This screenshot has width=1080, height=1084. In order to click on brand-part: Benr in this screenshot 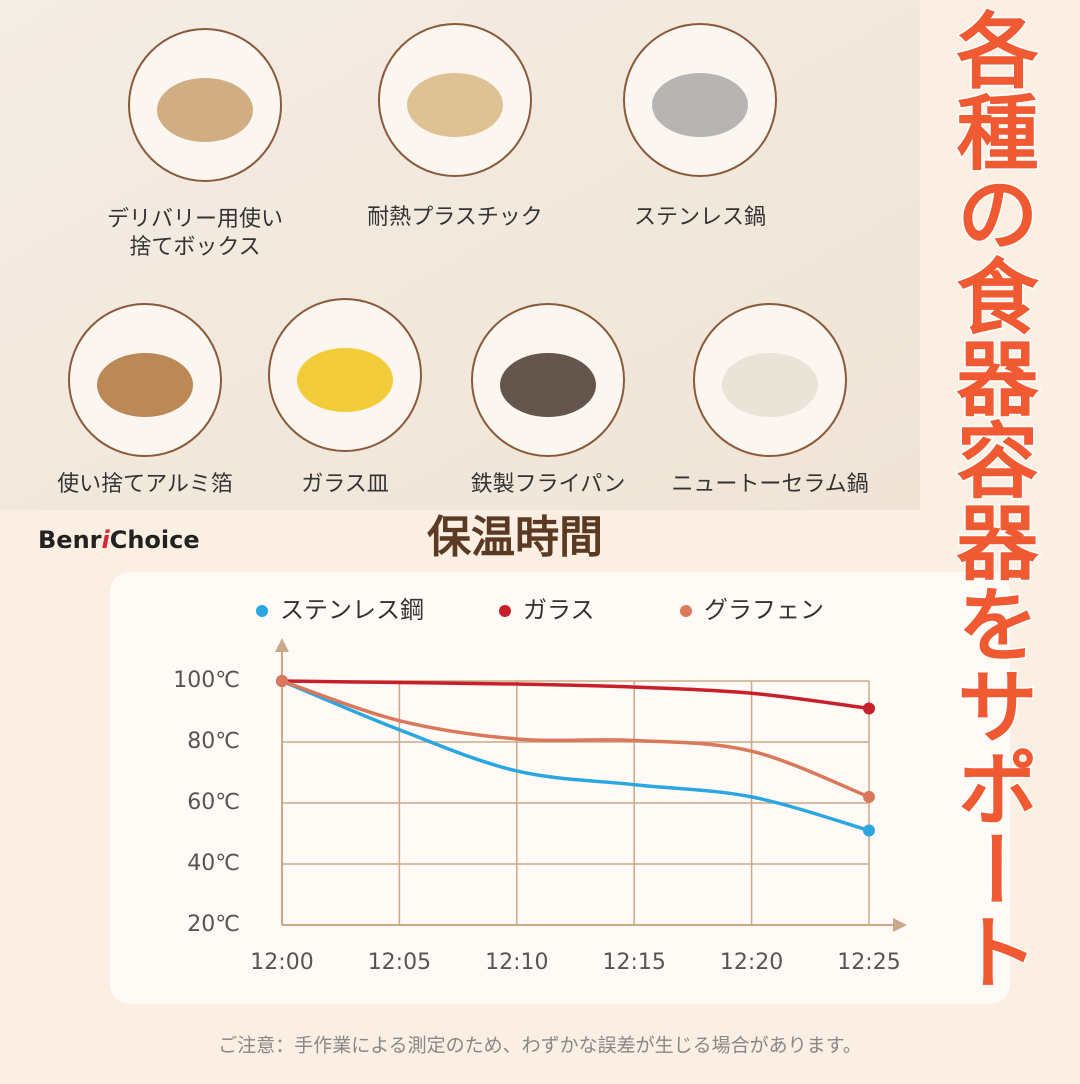, I will do `click(70, 540)`.